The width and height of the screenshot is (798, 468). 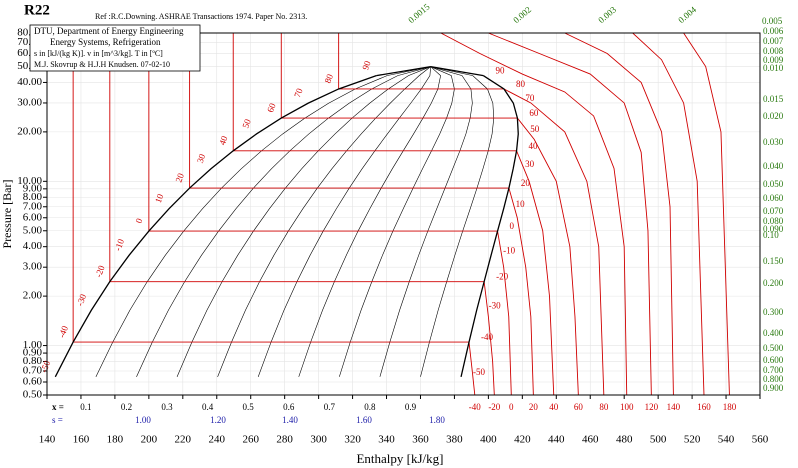 I want to click on isotherm-label: 20, so click(x=534, y=407).